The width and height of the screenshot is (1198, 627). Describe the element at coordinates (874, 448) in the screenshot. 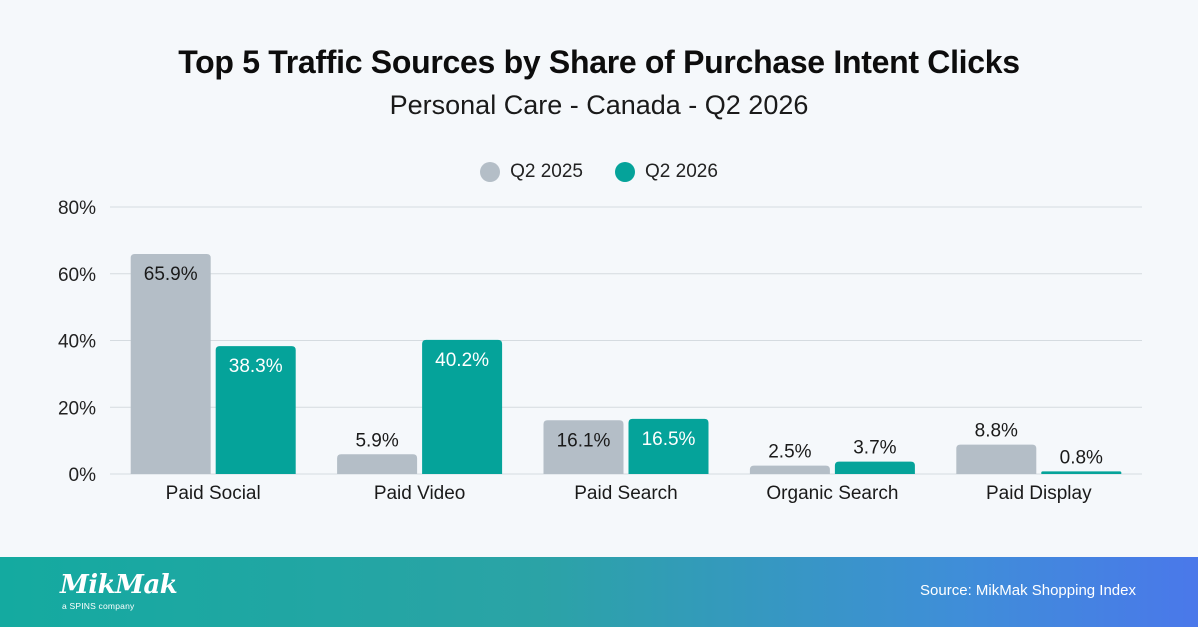

I see `data-label: 3.7%` at that location.